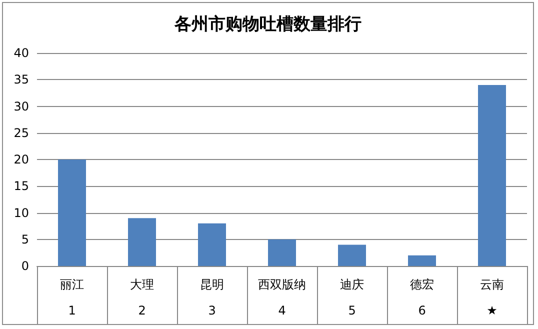  I want to click on x-tick-label: 丽江 1, so click(72, 298).